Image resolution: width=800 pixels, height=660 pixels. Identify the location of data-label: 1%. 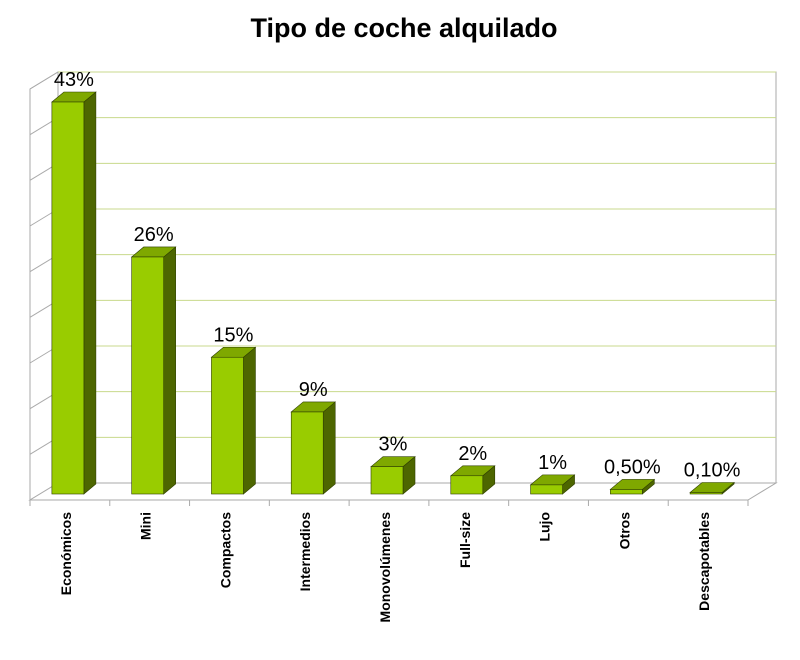
(552, 463).